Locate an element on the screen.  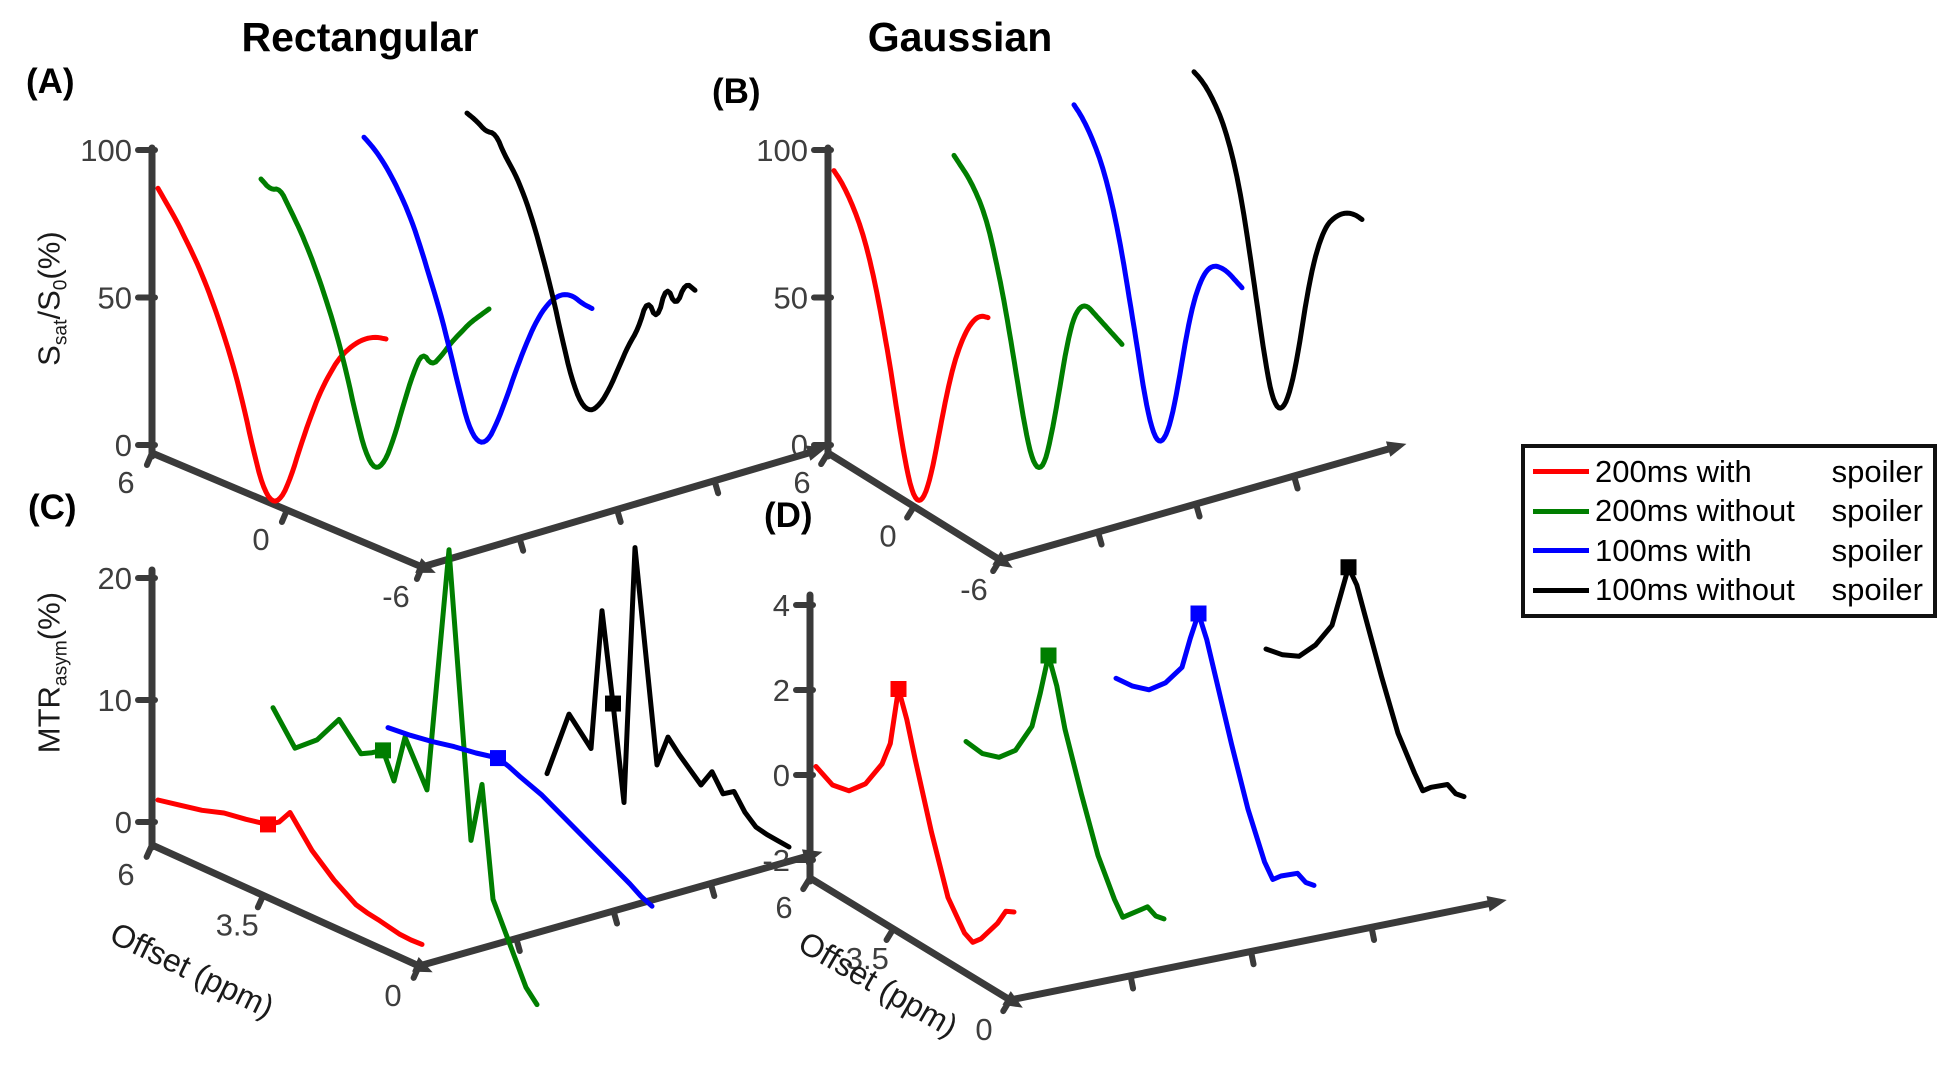
axis-arrow-offset-D is located at coordinates (1012, 999).